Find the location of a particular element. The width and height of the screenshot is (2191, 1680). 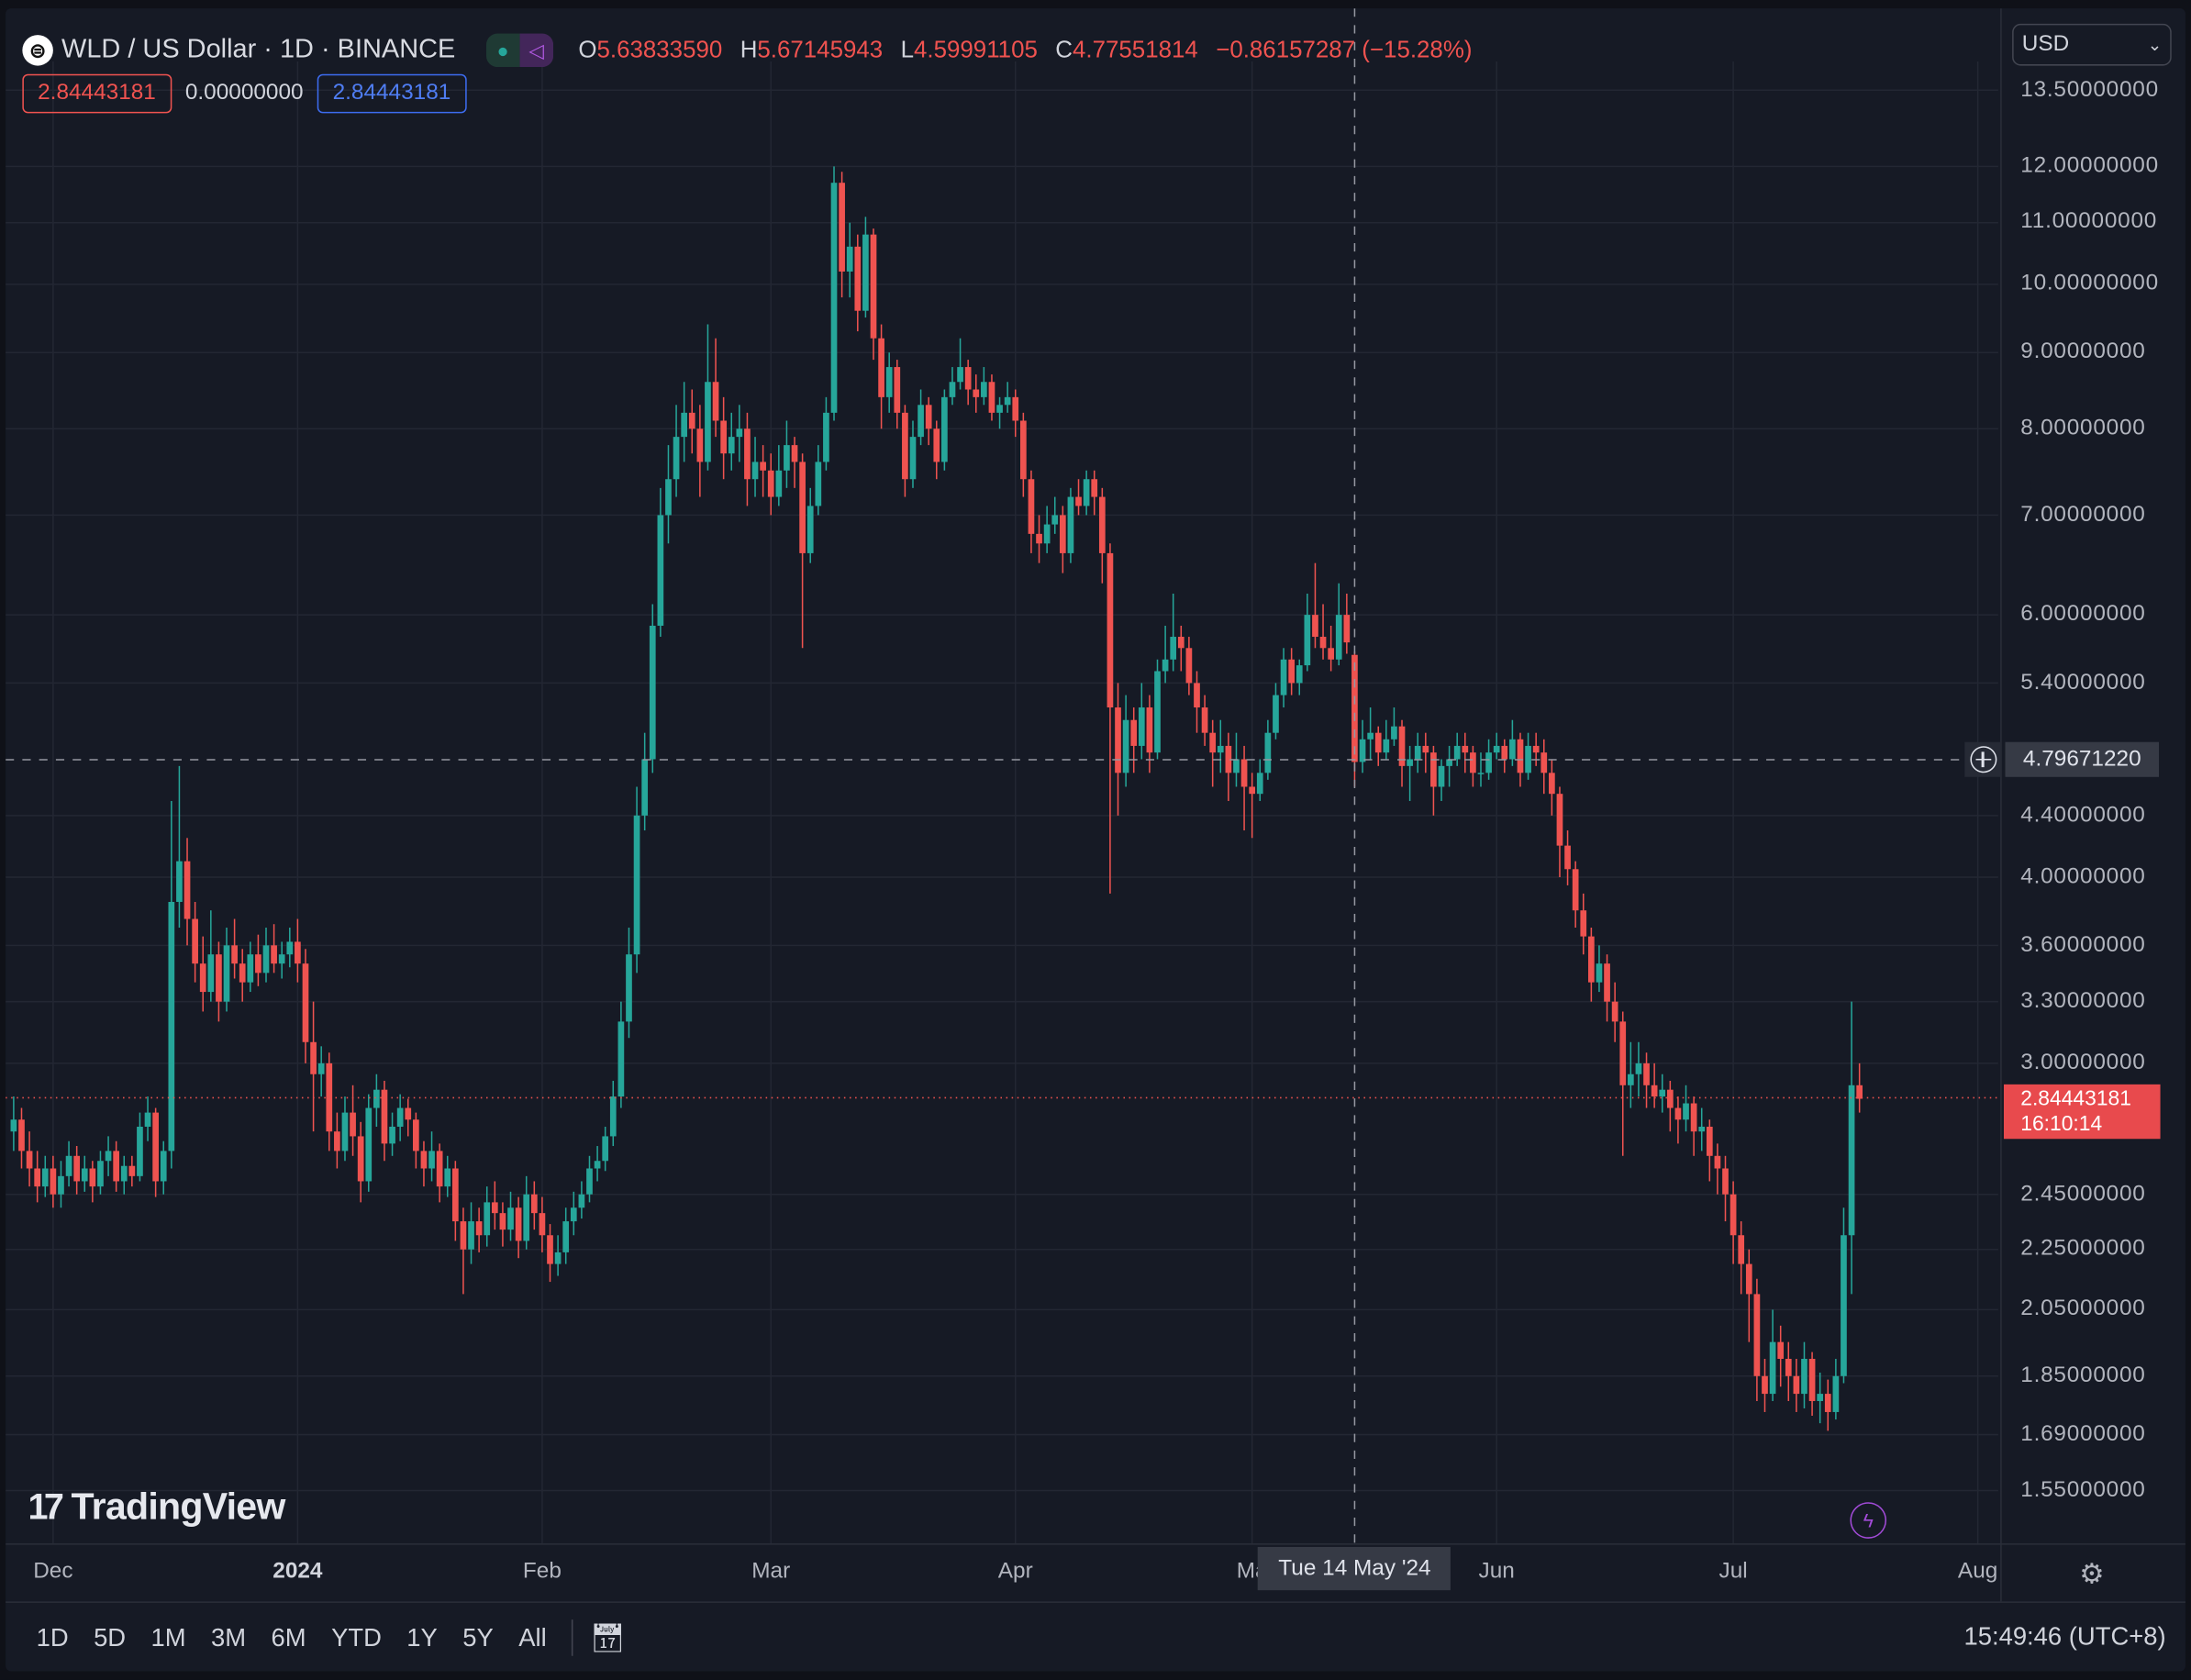

calendar-goto-icon: 📅︎ is located at coordinates (607, 1638).